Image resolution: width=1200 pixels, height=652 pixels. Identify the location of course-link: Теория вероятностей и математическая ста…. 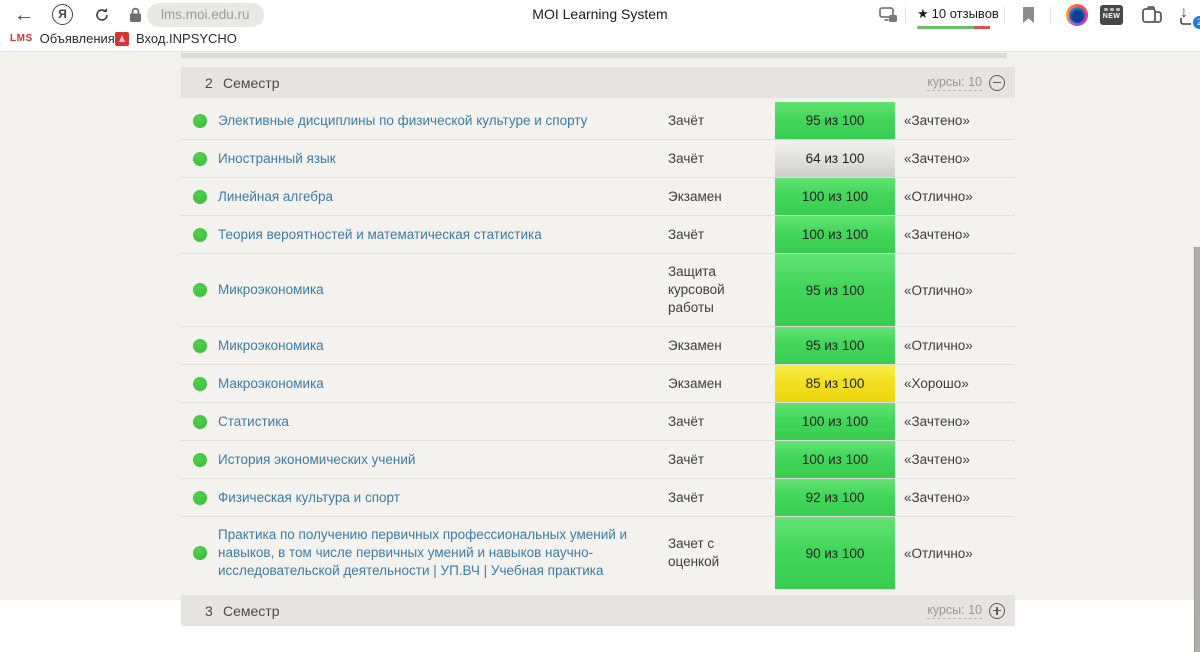
(380, 234).